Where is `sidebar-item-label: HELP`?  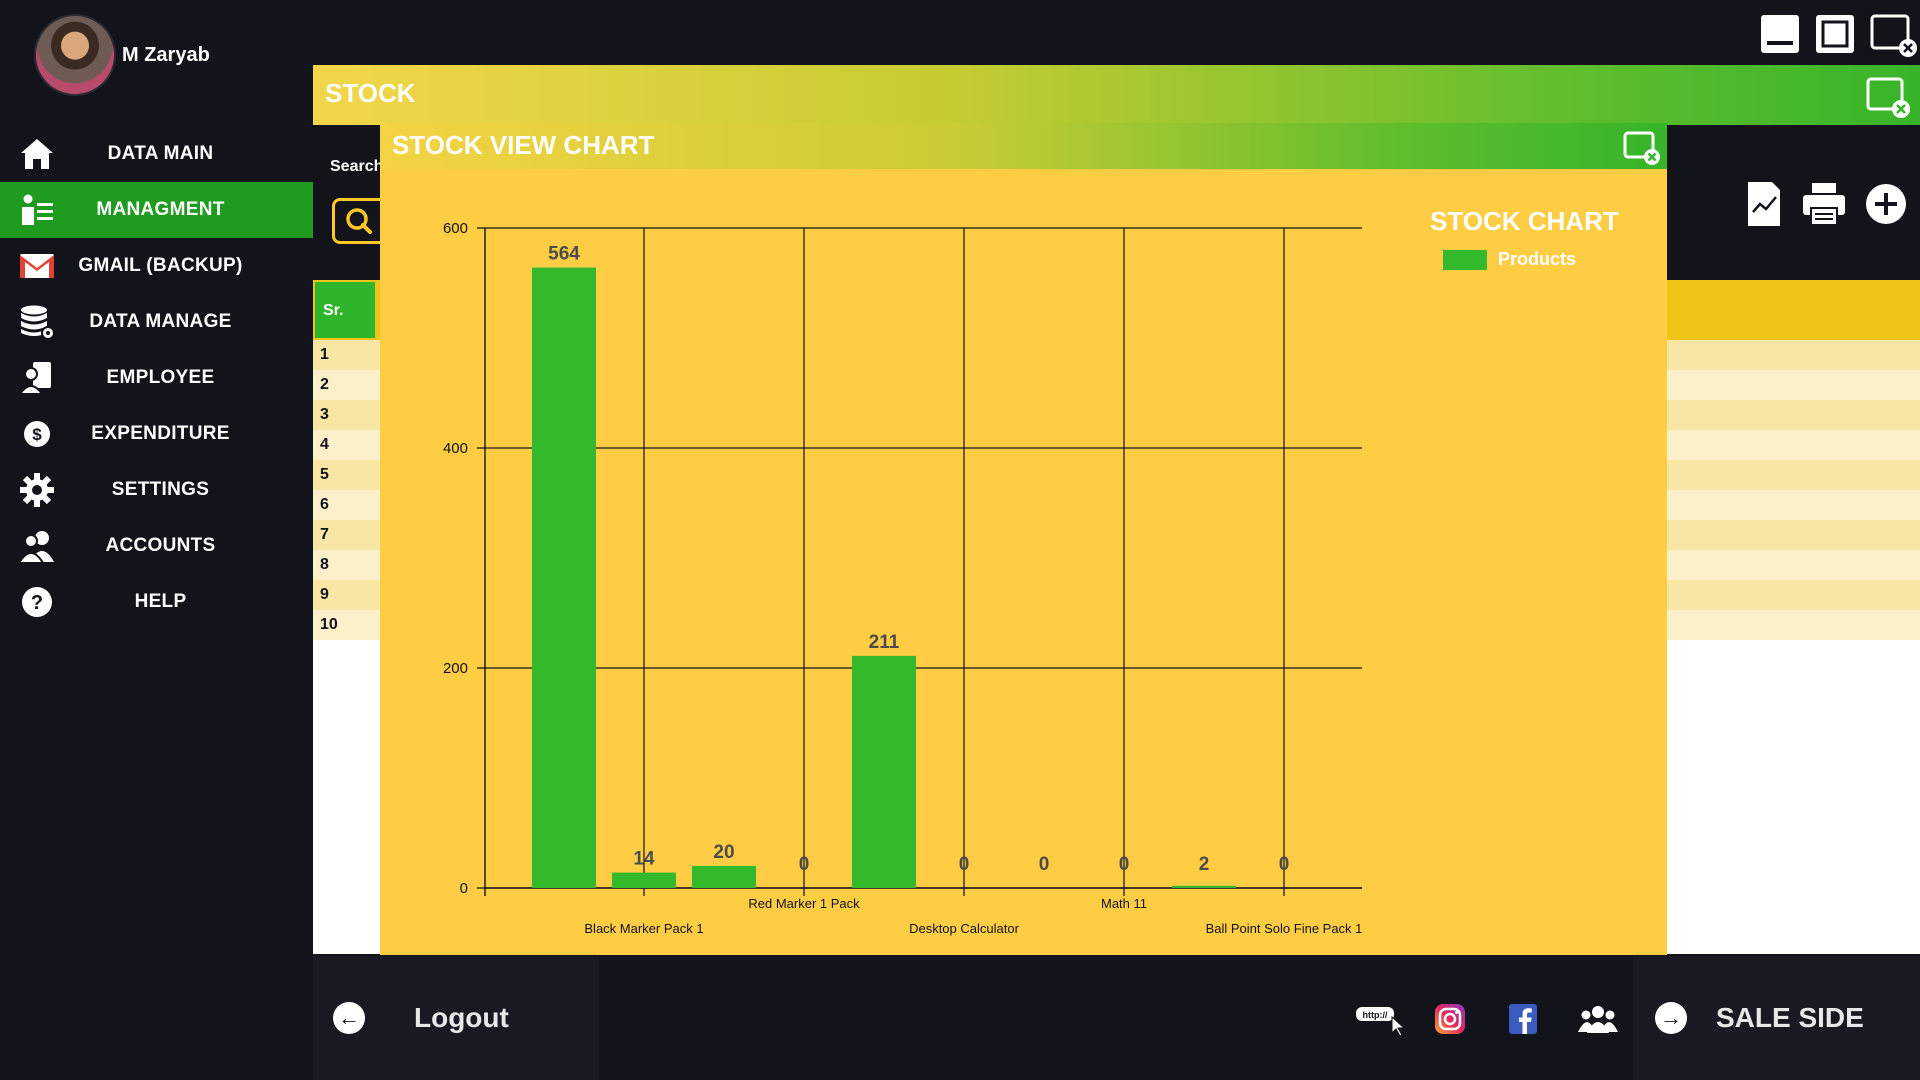 sidebar-item-label: HELP is located at coordinates (160, 601).